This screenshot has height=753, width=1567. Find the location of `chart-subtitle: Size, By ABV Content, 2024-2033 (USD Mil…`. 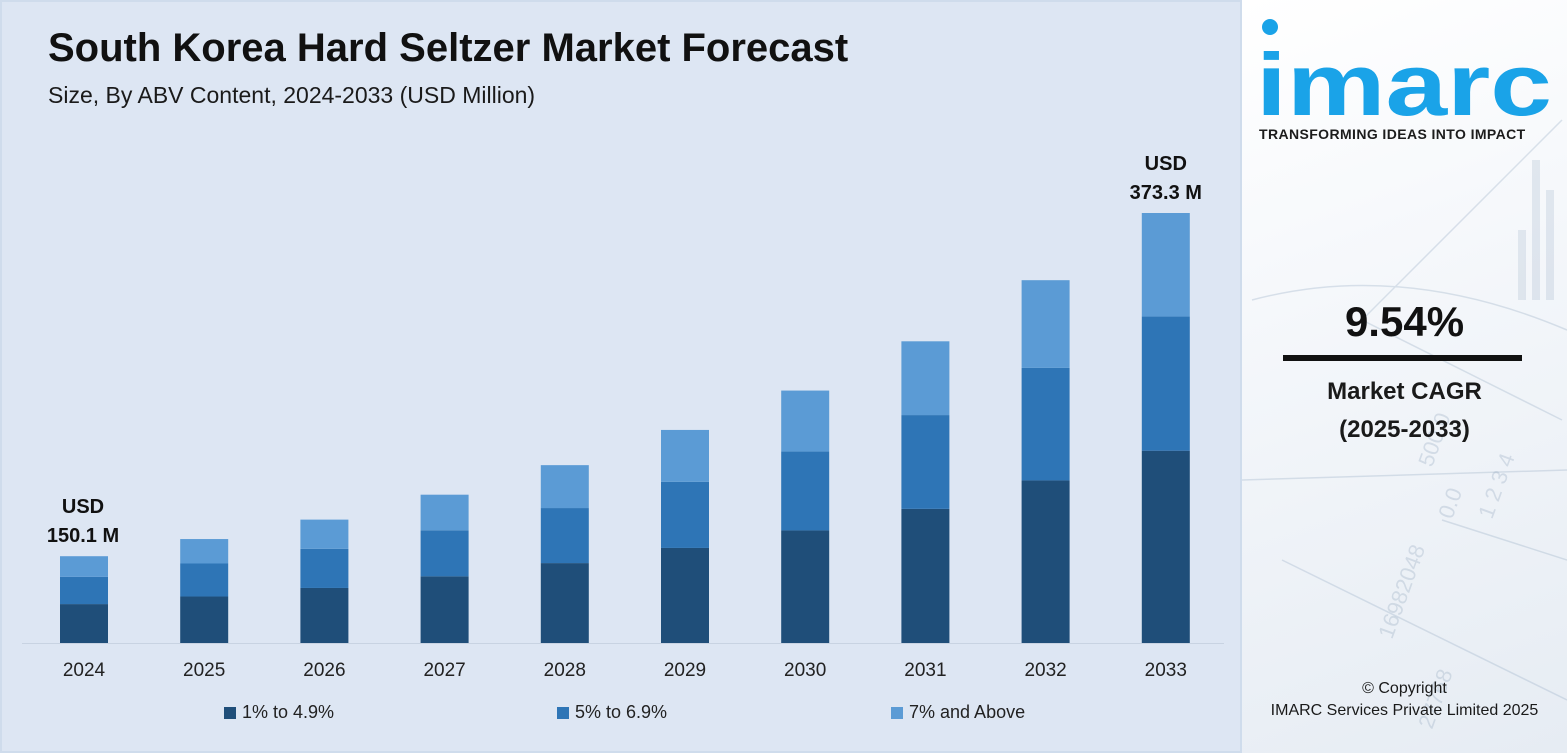

chart-subtitle: Size, By ABV Content, 2024-2033 (USD Mil… is located at coordinates (292, 95).